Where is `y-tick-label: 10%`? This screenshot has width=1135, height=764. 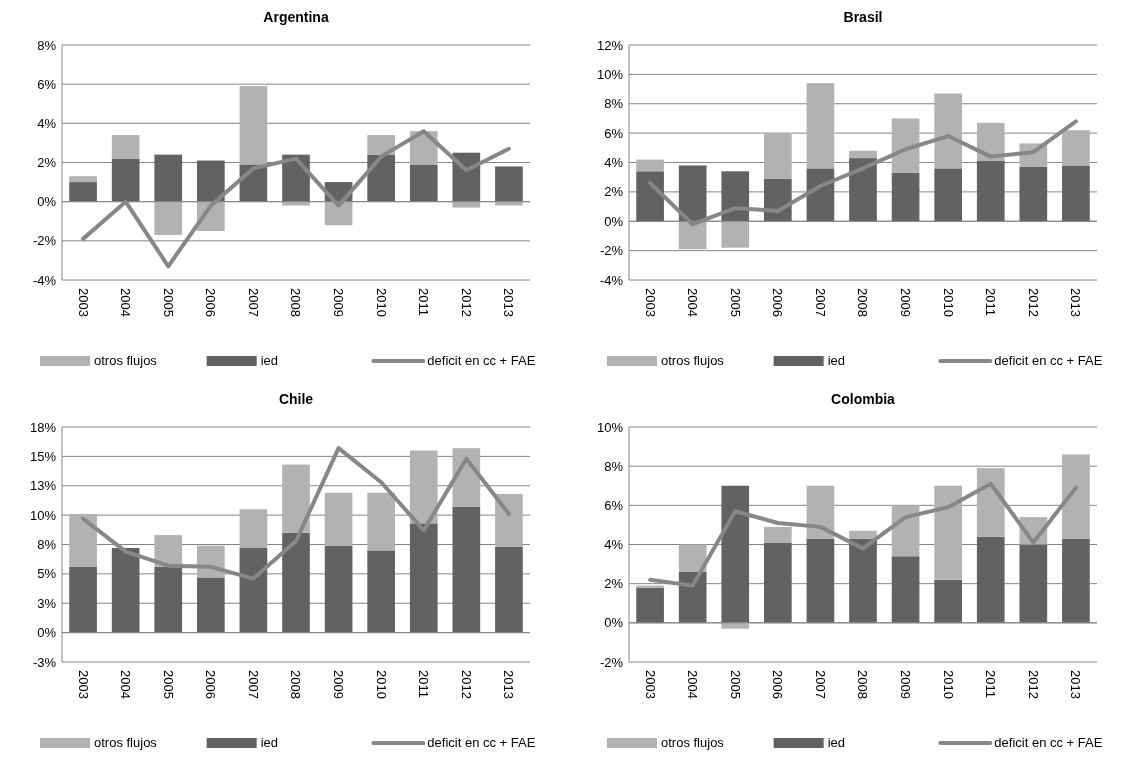 y-tick-label: 10% is located at coordinates (610, 427).